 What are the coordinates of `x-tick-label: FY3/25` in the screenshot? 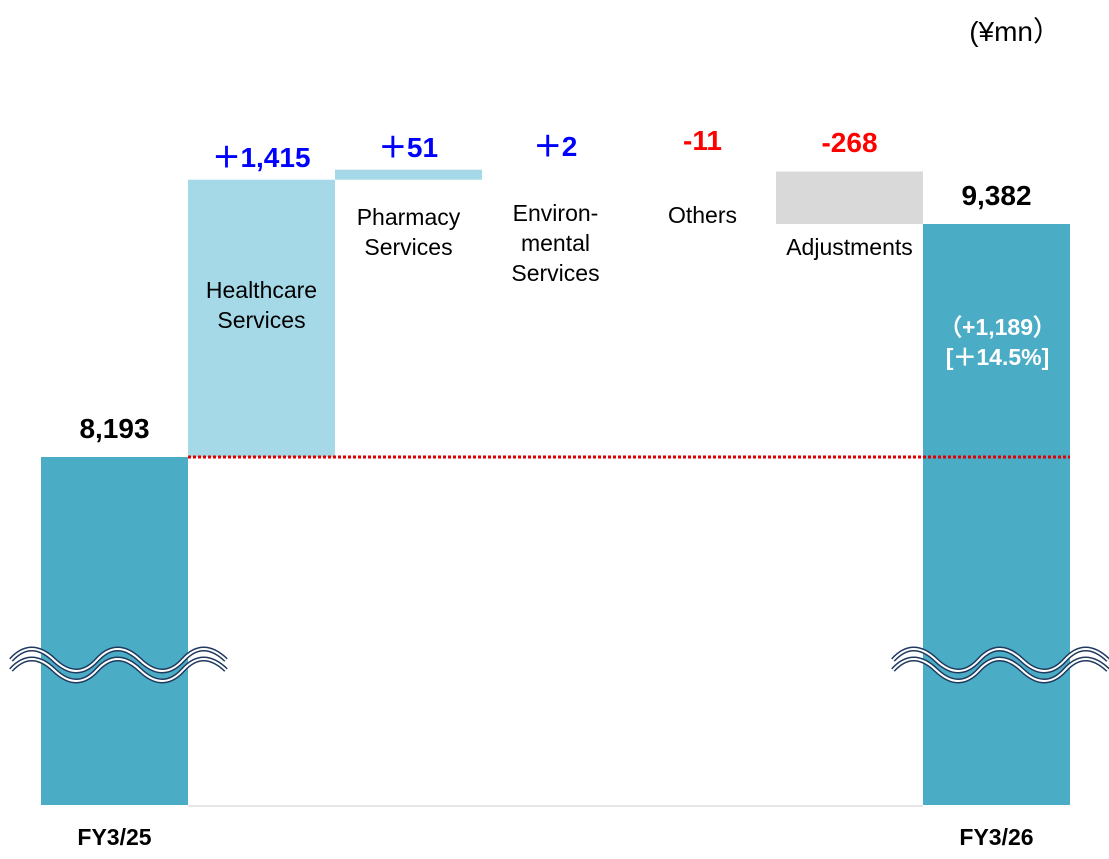 It's located at (114, 837).